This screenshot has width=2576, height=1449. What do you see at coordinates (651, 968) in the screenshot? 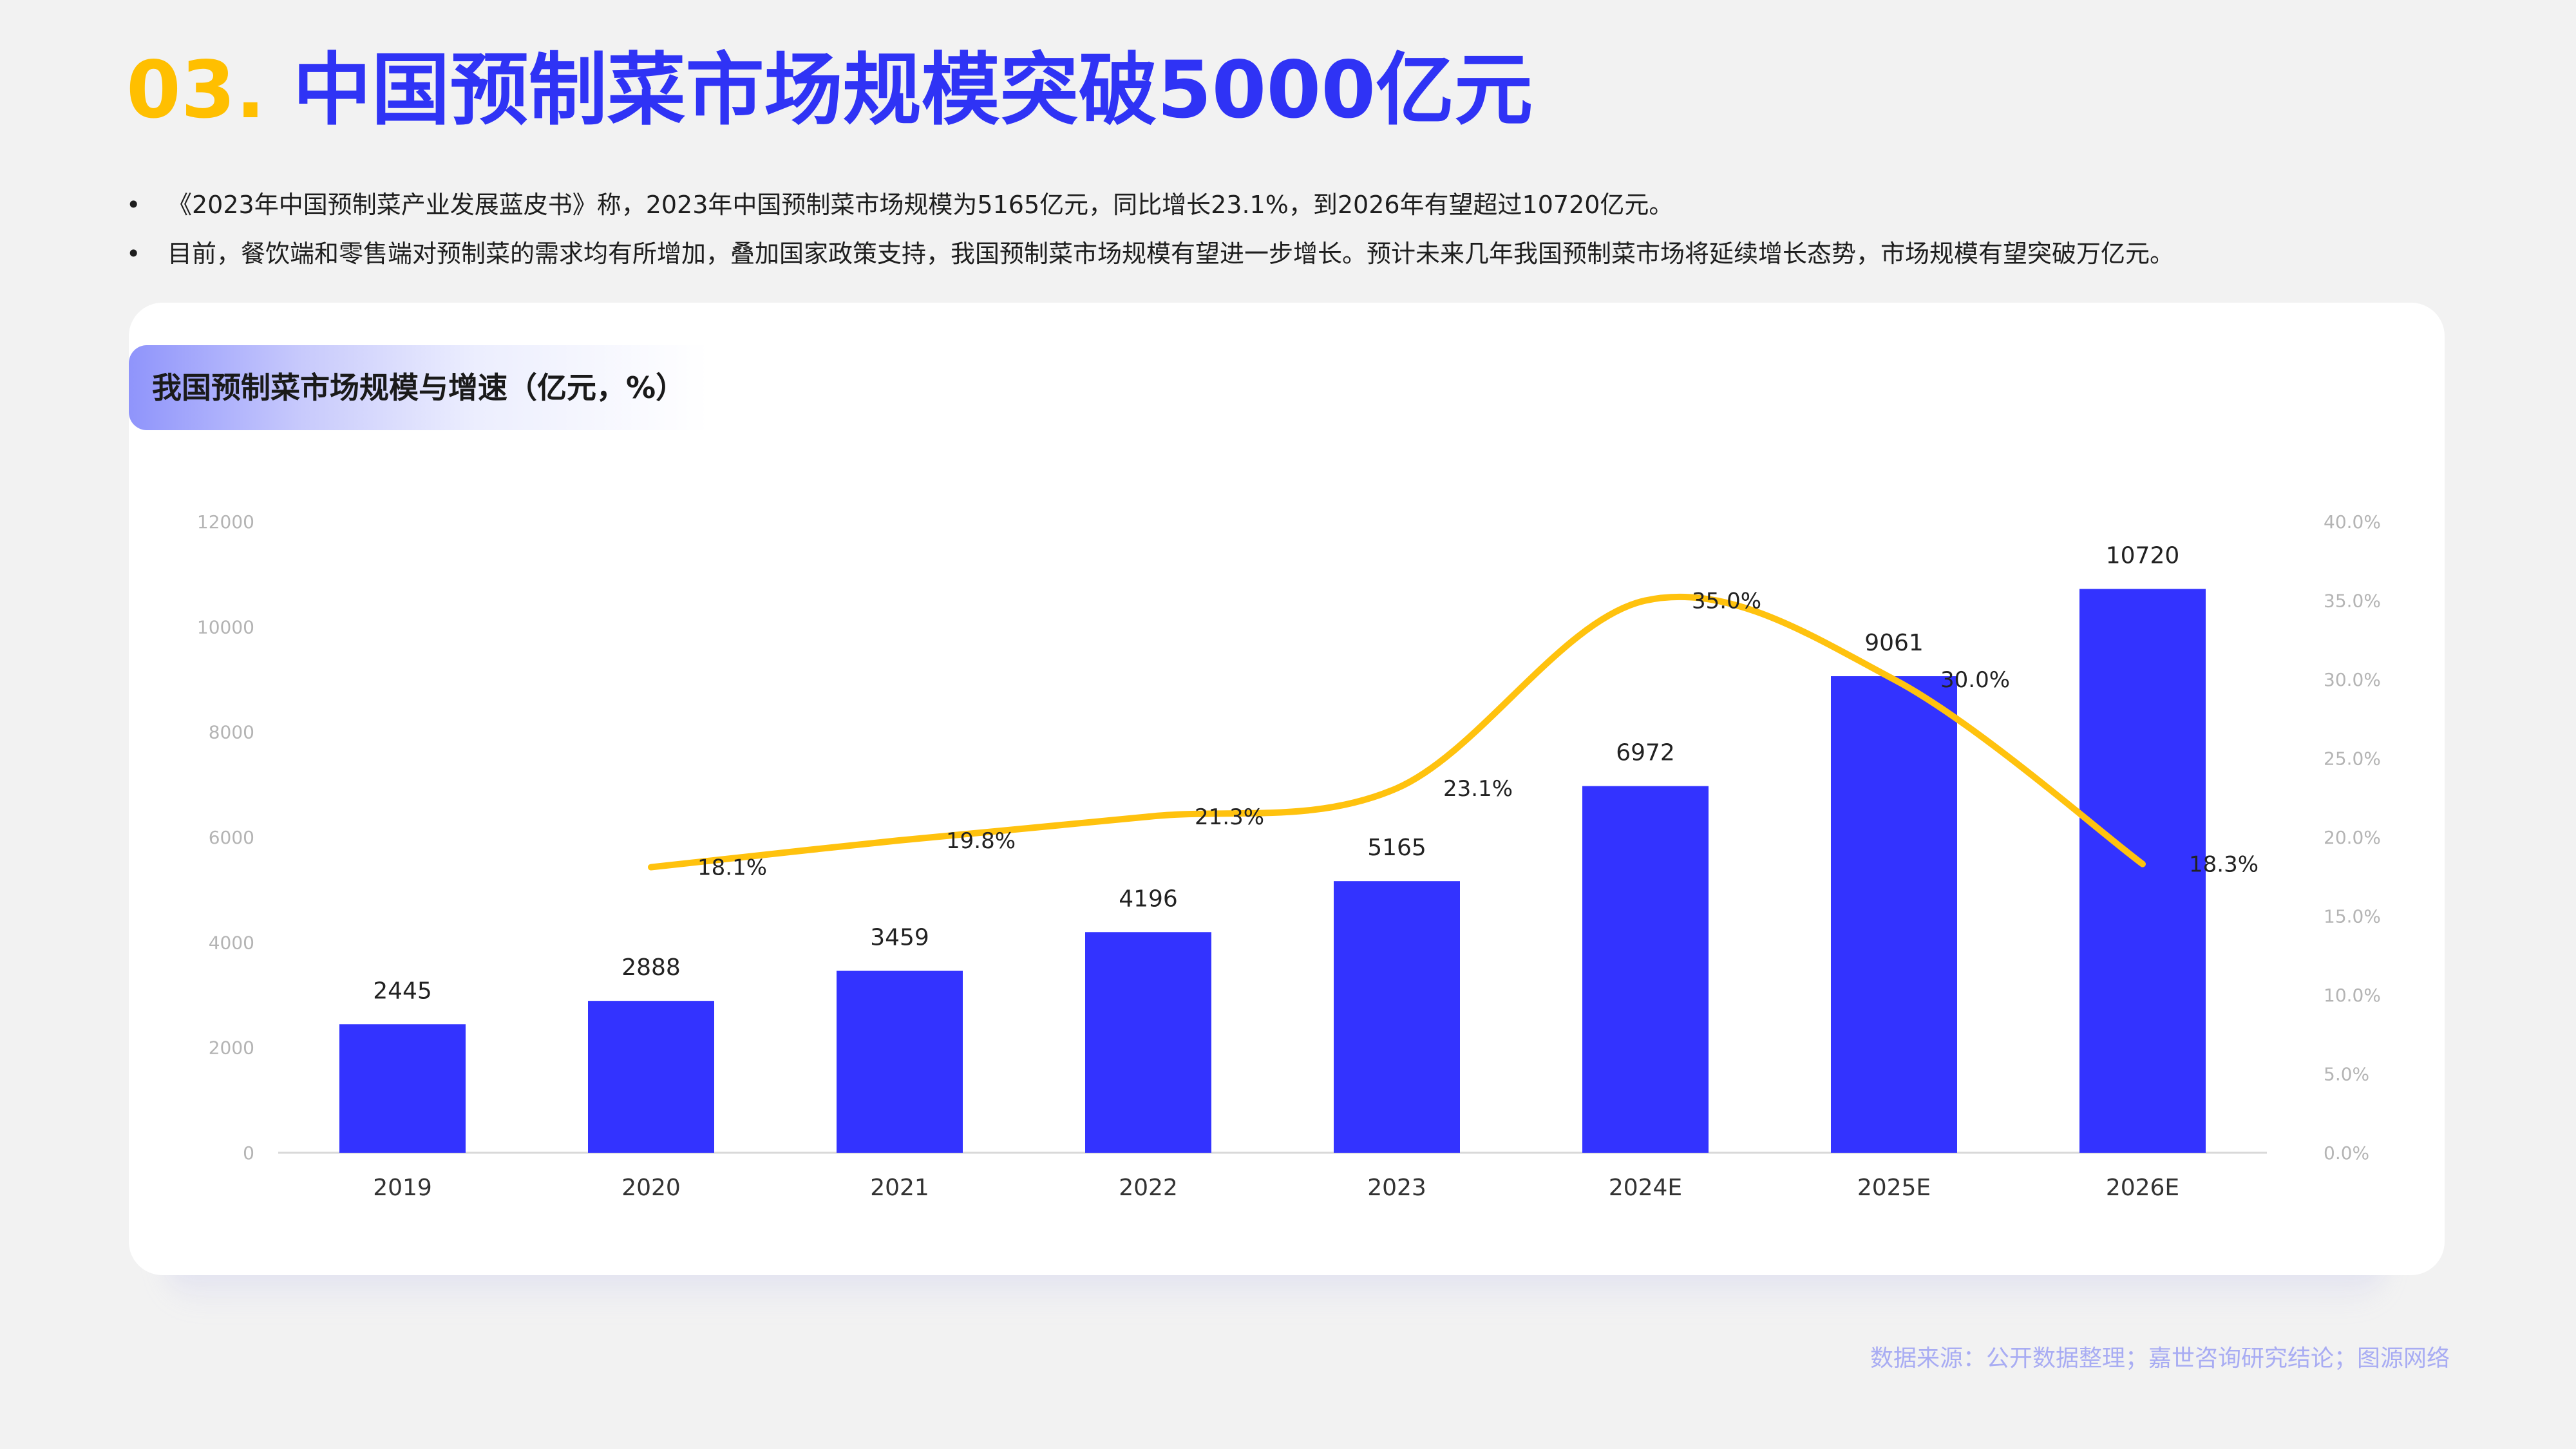
I see `bar-value-label: 2888` at bounding box center [651, 968].